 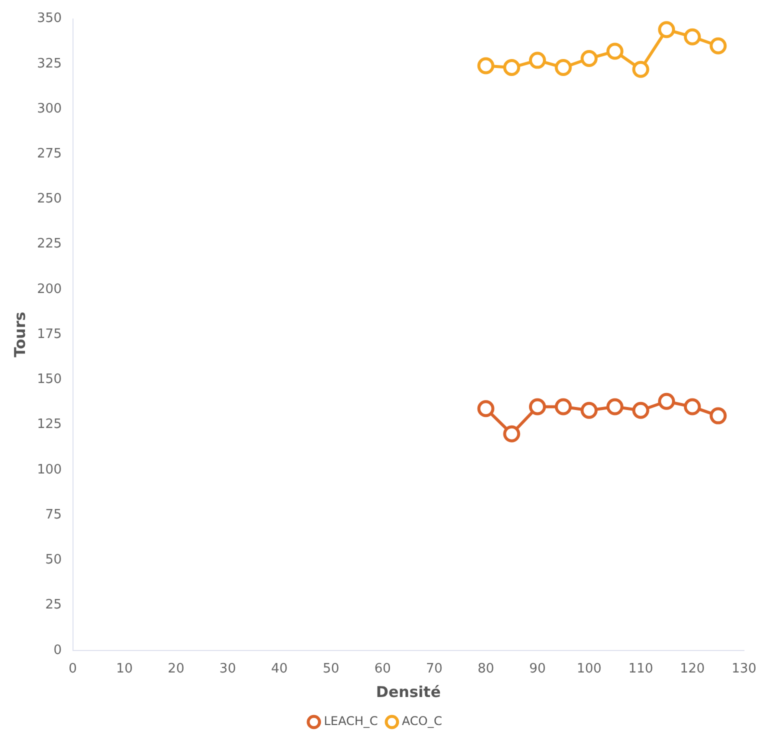 I want to click on x-axis-title: Densité, so click(x=408, y=691).